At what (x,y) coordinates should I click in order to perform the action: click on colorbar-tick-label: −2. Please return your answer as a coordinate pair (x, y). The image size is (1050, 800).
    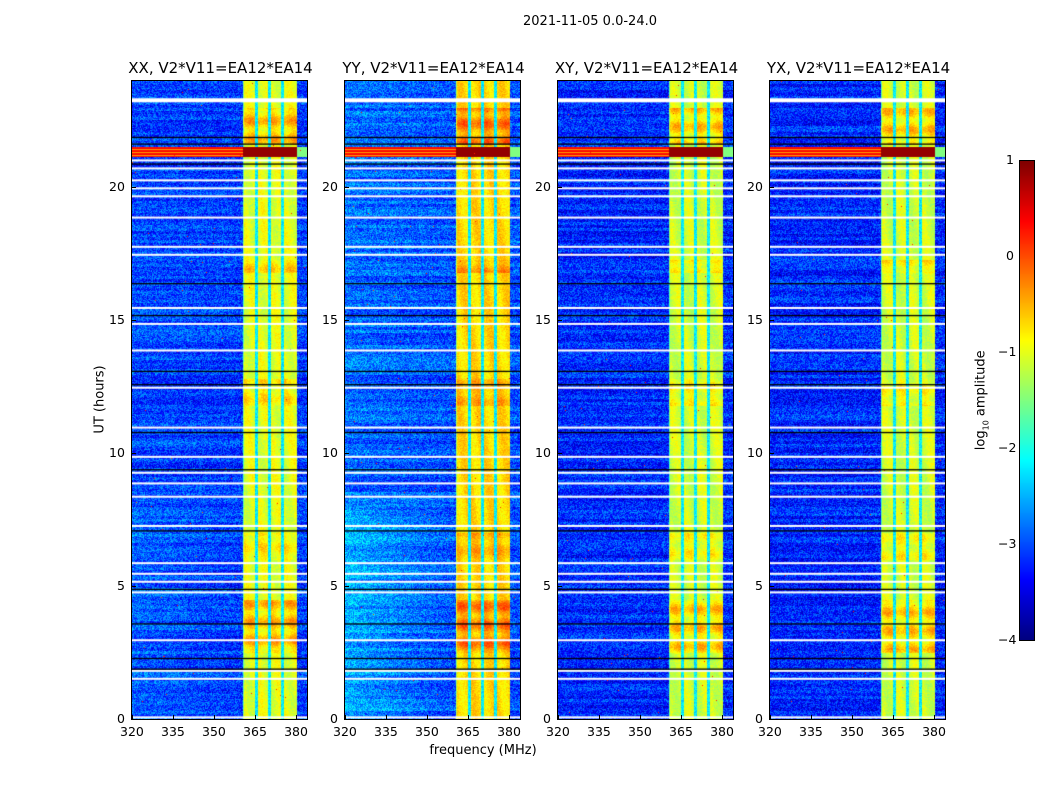
    Looking at the image, I should click on (1007, 447).